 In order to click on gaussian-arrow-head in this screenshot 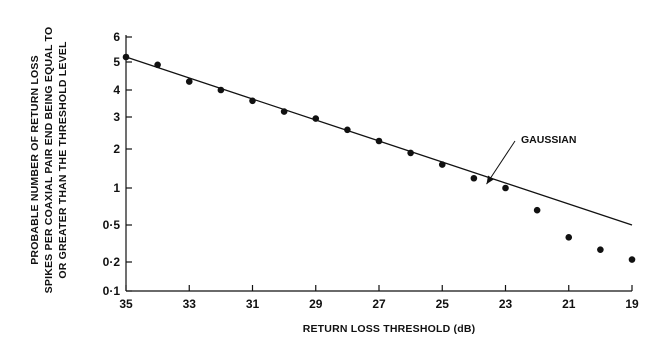, I will do `click(490, 180)`.